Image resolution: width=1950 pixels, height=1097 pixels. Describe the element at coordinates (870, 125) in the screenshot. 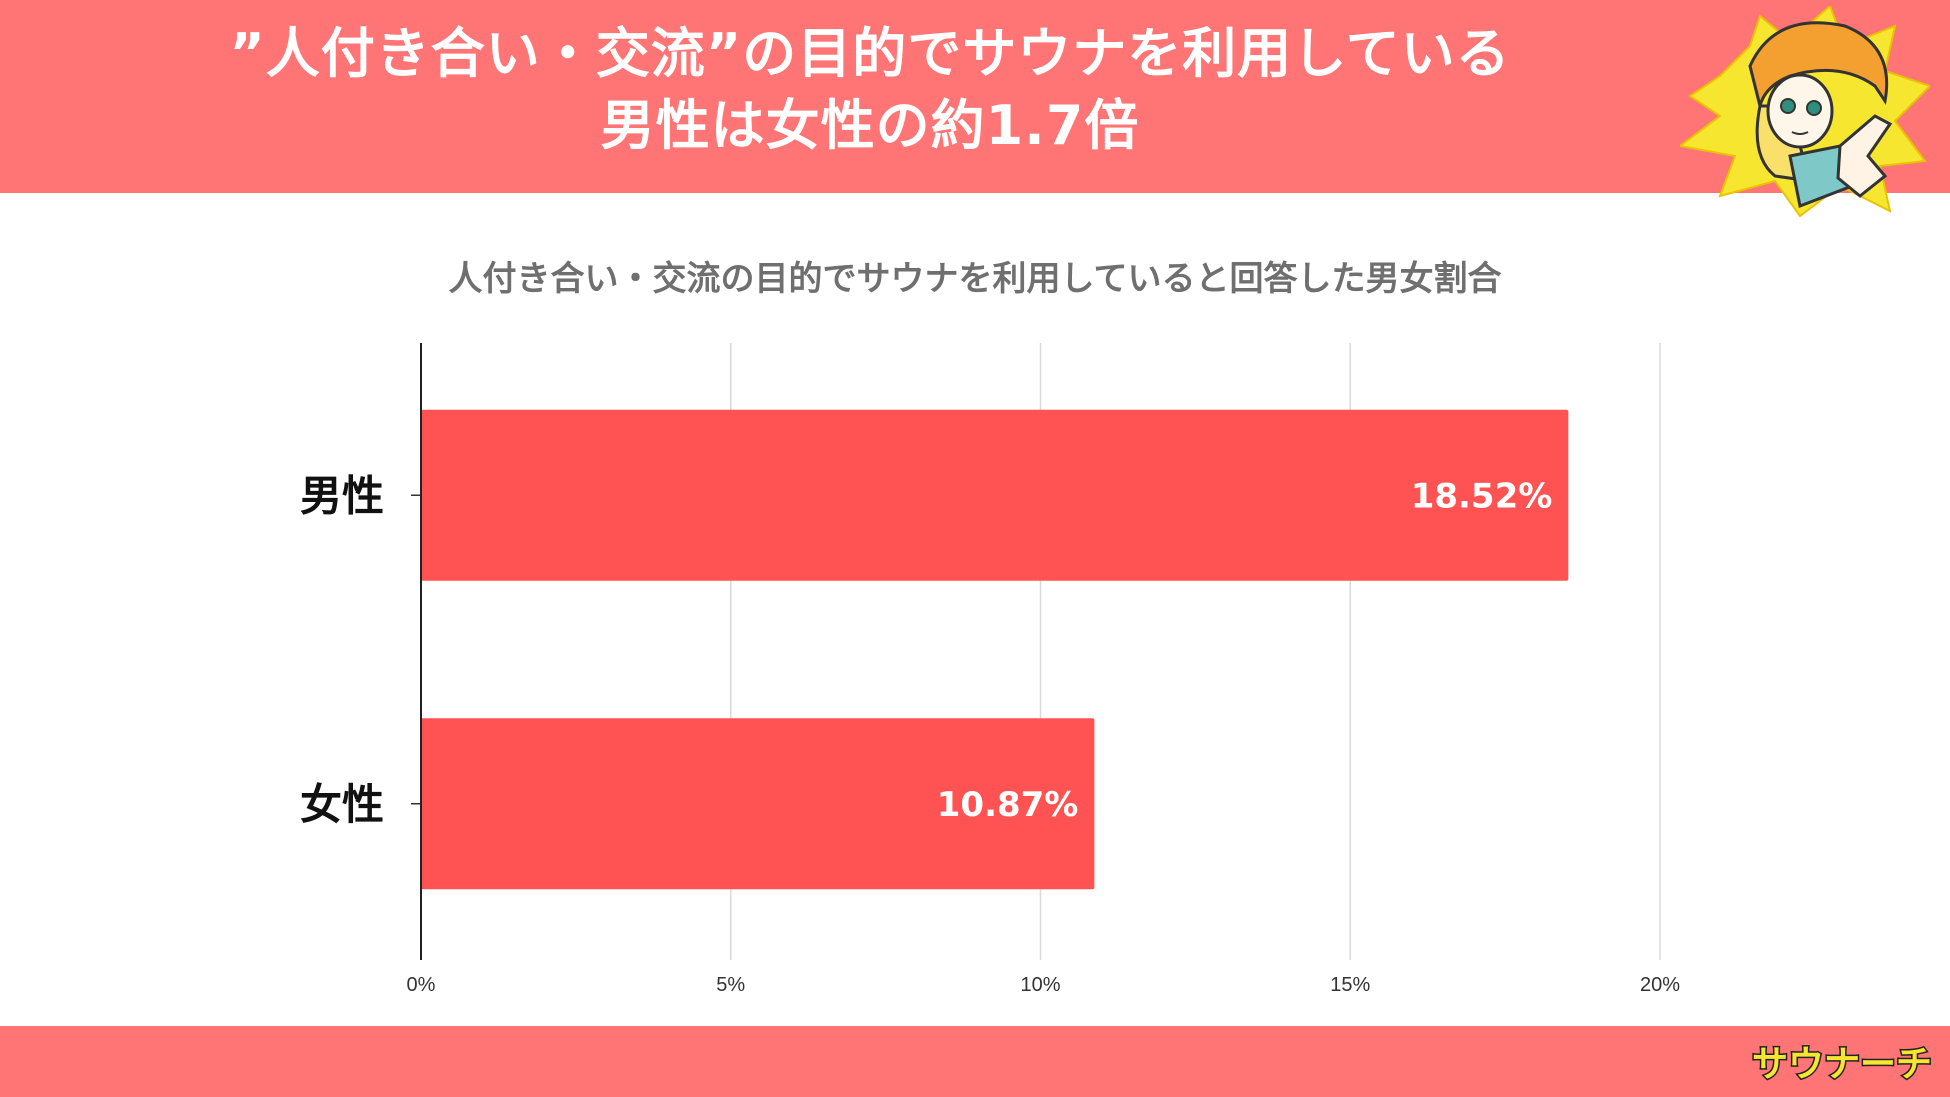

I see `headline-line-2: 男性は女性の約1.7倍` at that location.